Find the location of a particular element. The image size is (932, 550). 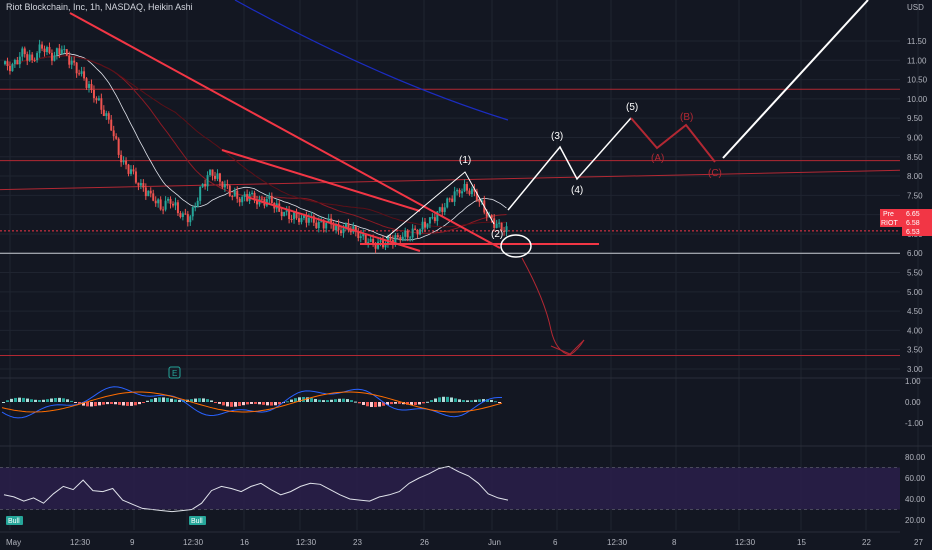

wave-label-2: (2) is located at coordinates (497, 234).